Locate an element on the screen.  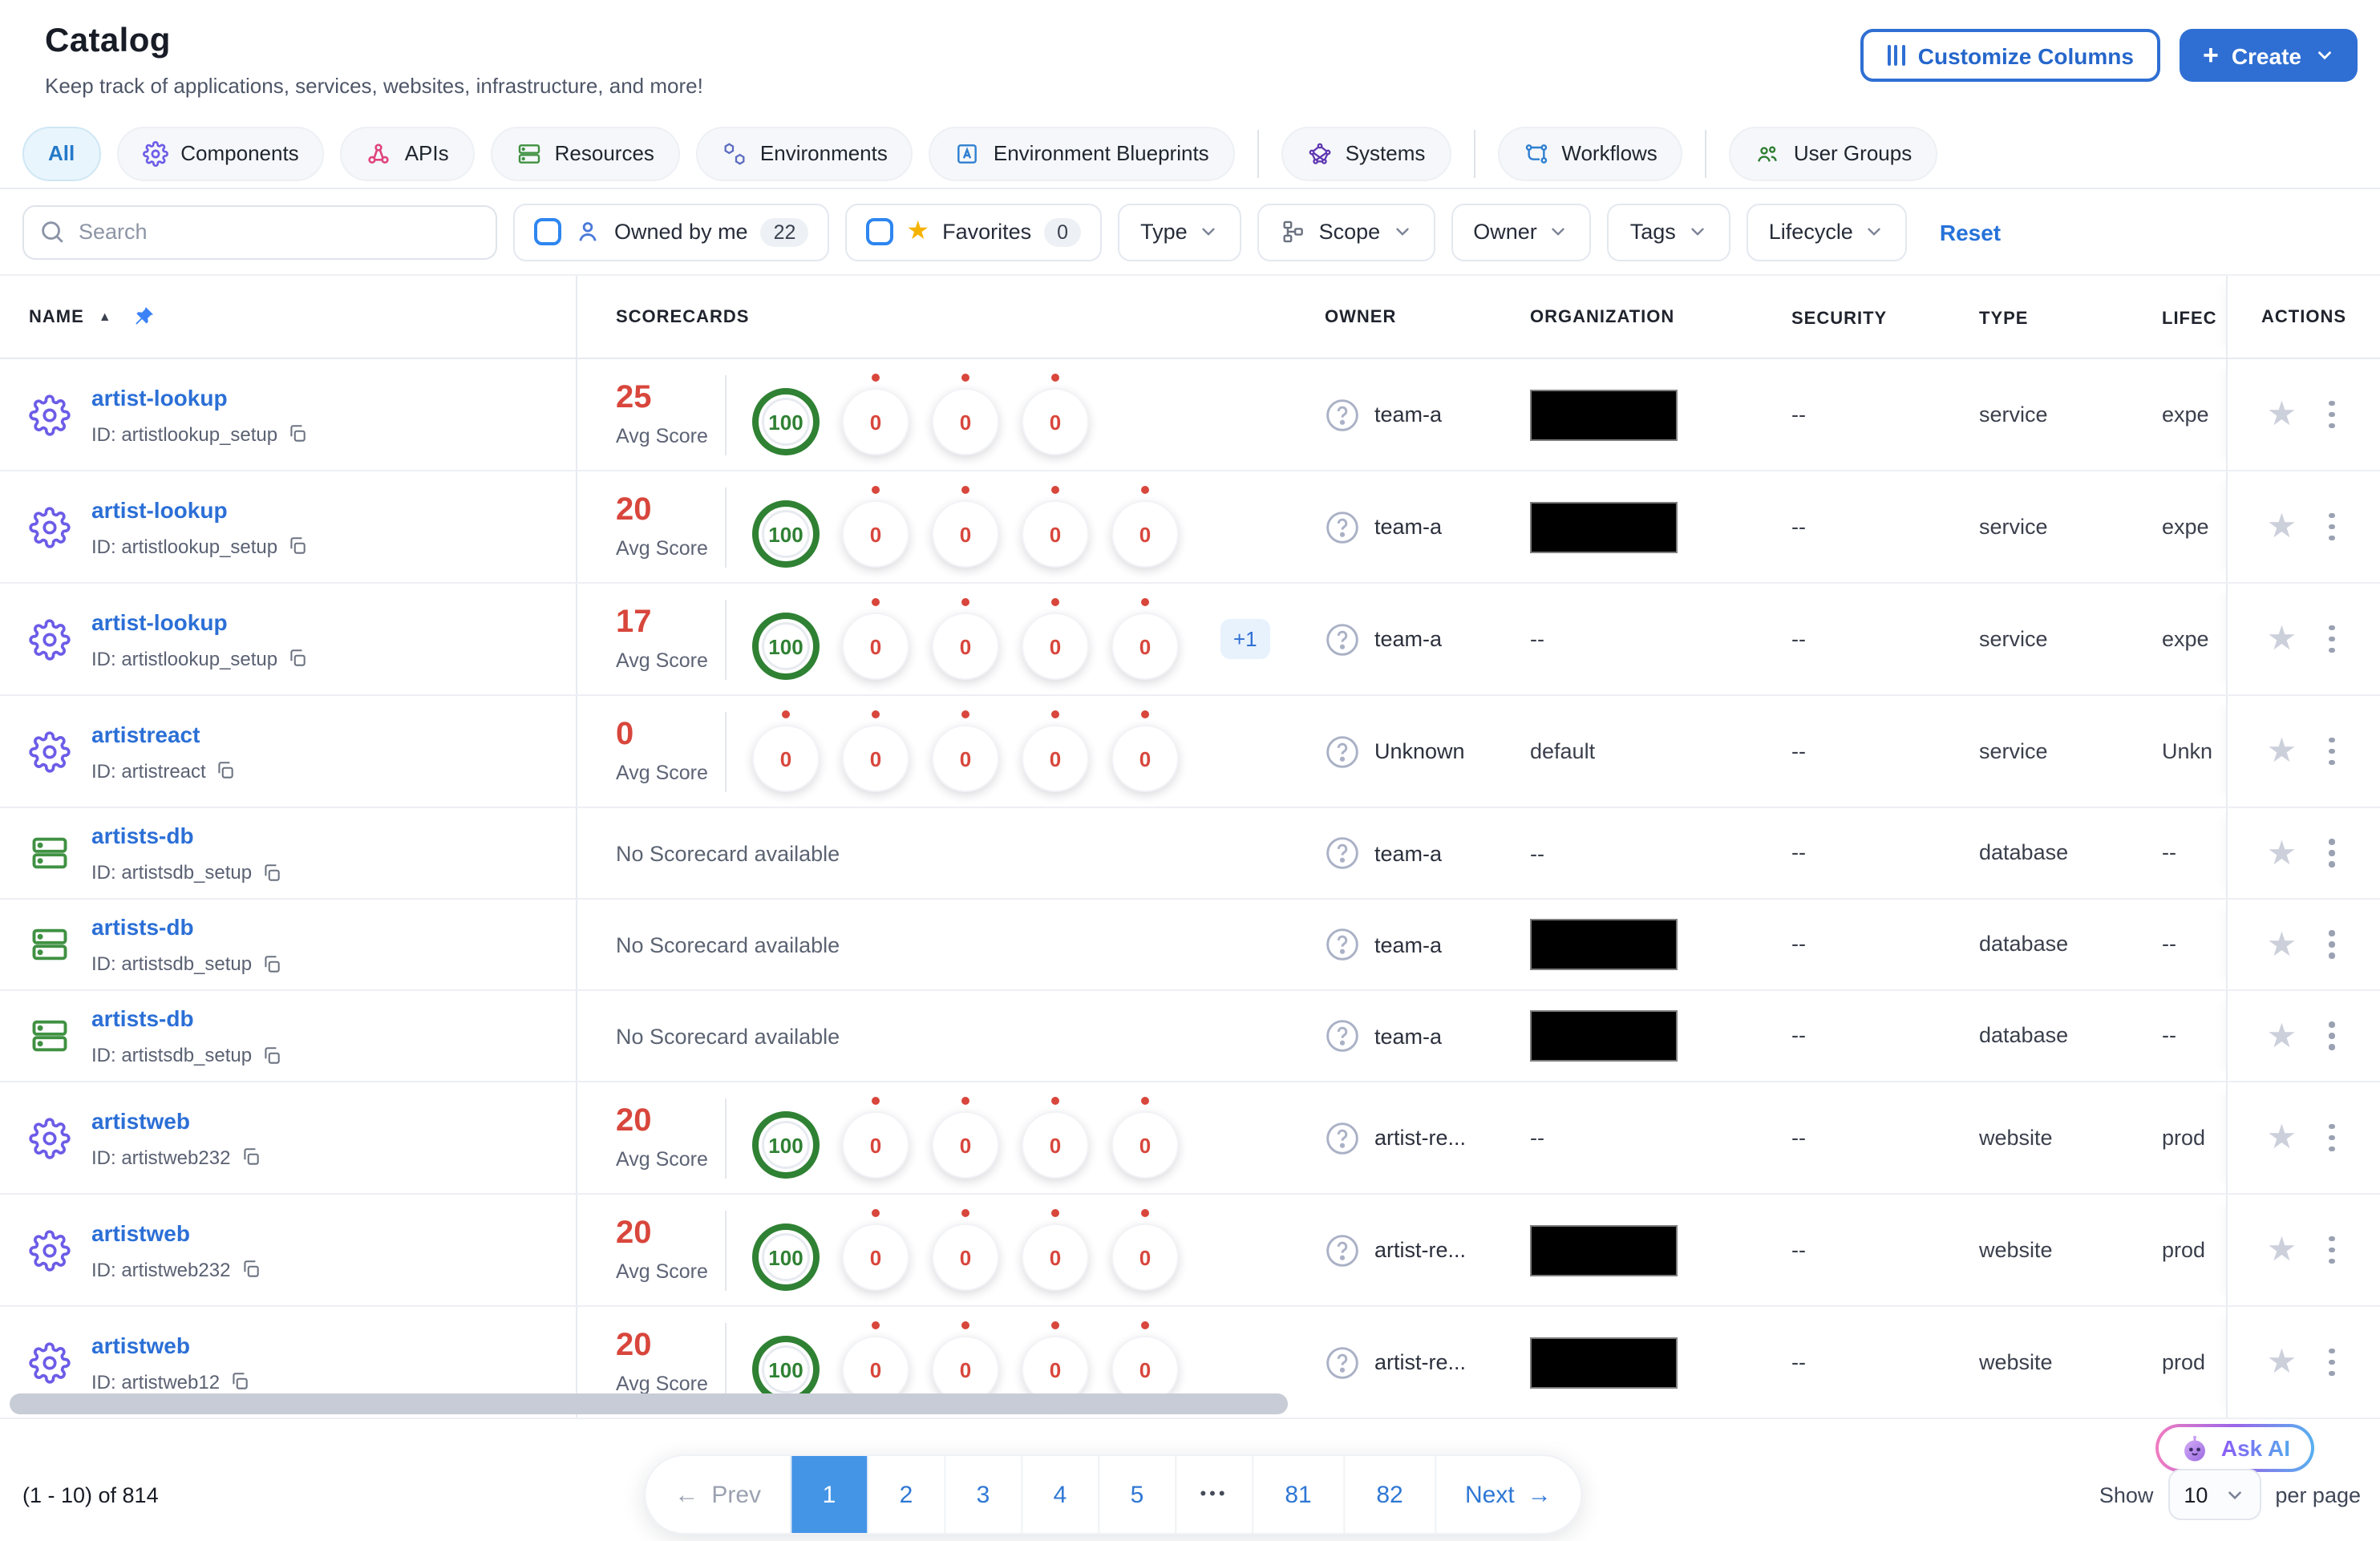
create-button: + Create is located at coordinates (2269, 55).